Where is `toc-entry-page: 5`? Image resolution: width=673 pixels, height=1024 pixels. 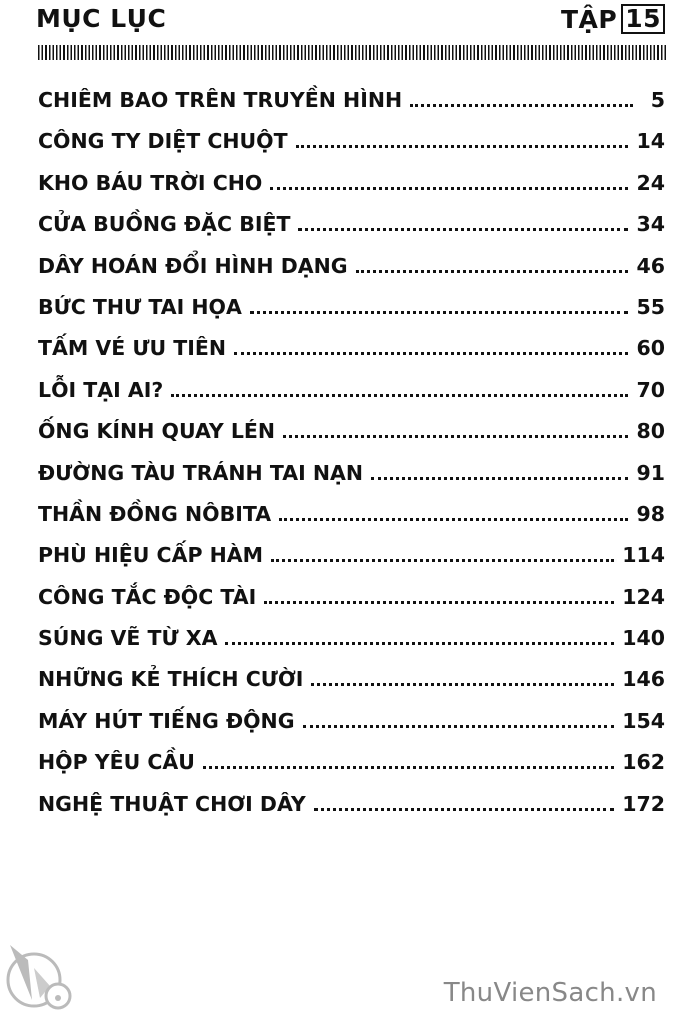 toc-entry-page: 5 is located at coordinates (657, 100).